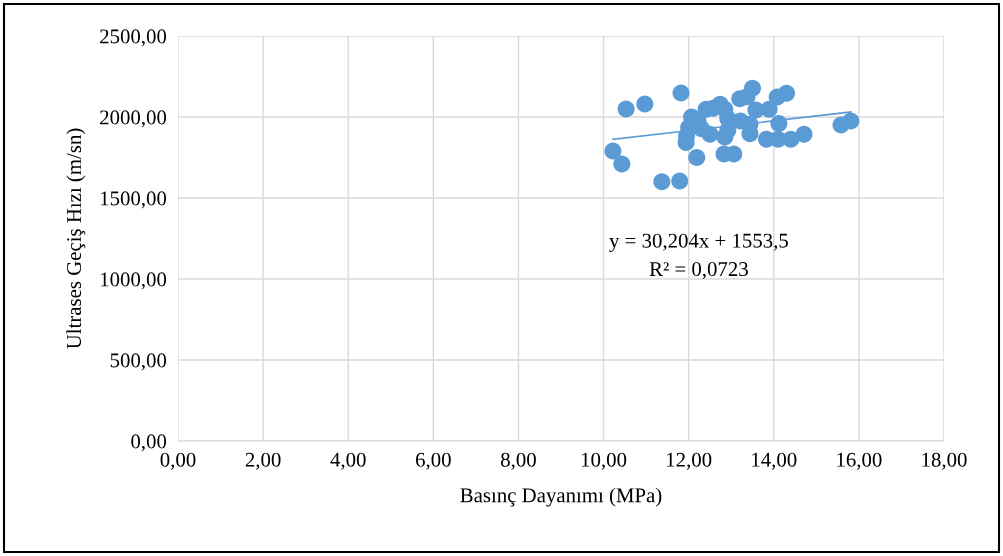  Describe the element at coordinates (698, 271) in the screenshot. I see `annotation: R² = 0,0723` at that location.